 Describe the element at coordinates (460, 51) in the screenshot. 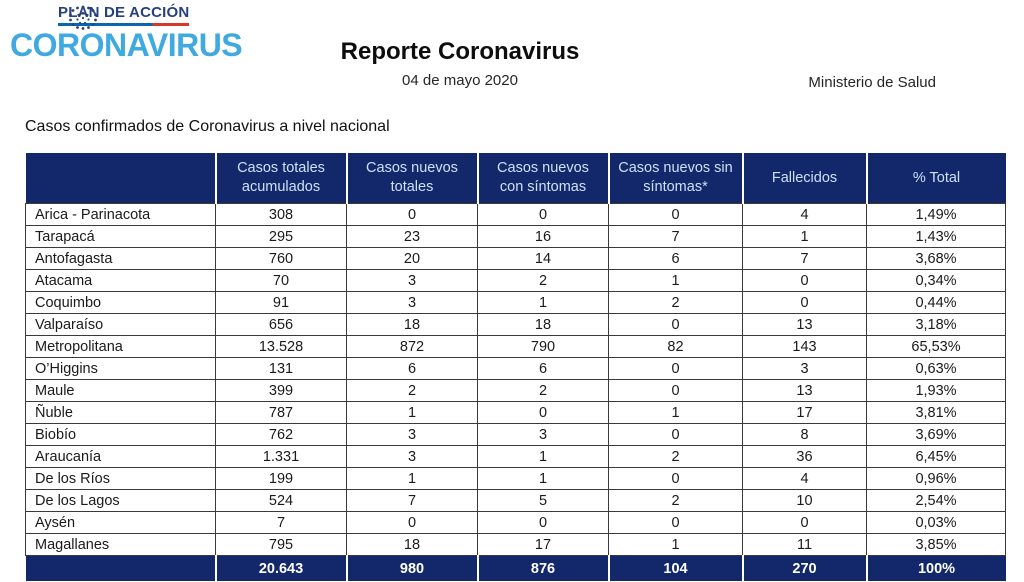

I see `page-title: Reporte Coronavirus` at that location.